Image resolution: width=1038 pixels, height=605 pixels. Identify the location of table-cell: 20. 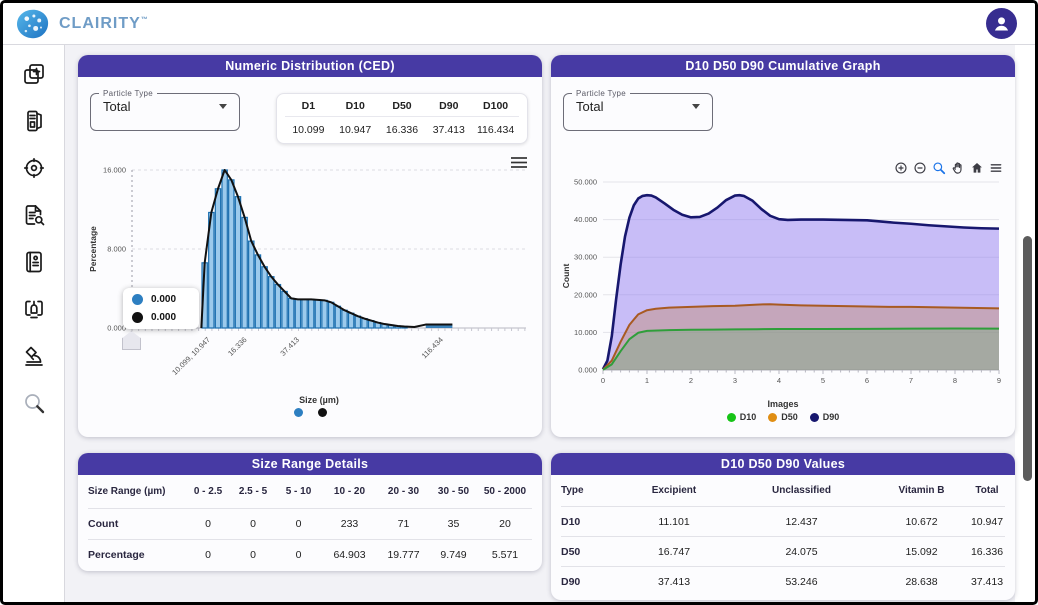
(505, 524).